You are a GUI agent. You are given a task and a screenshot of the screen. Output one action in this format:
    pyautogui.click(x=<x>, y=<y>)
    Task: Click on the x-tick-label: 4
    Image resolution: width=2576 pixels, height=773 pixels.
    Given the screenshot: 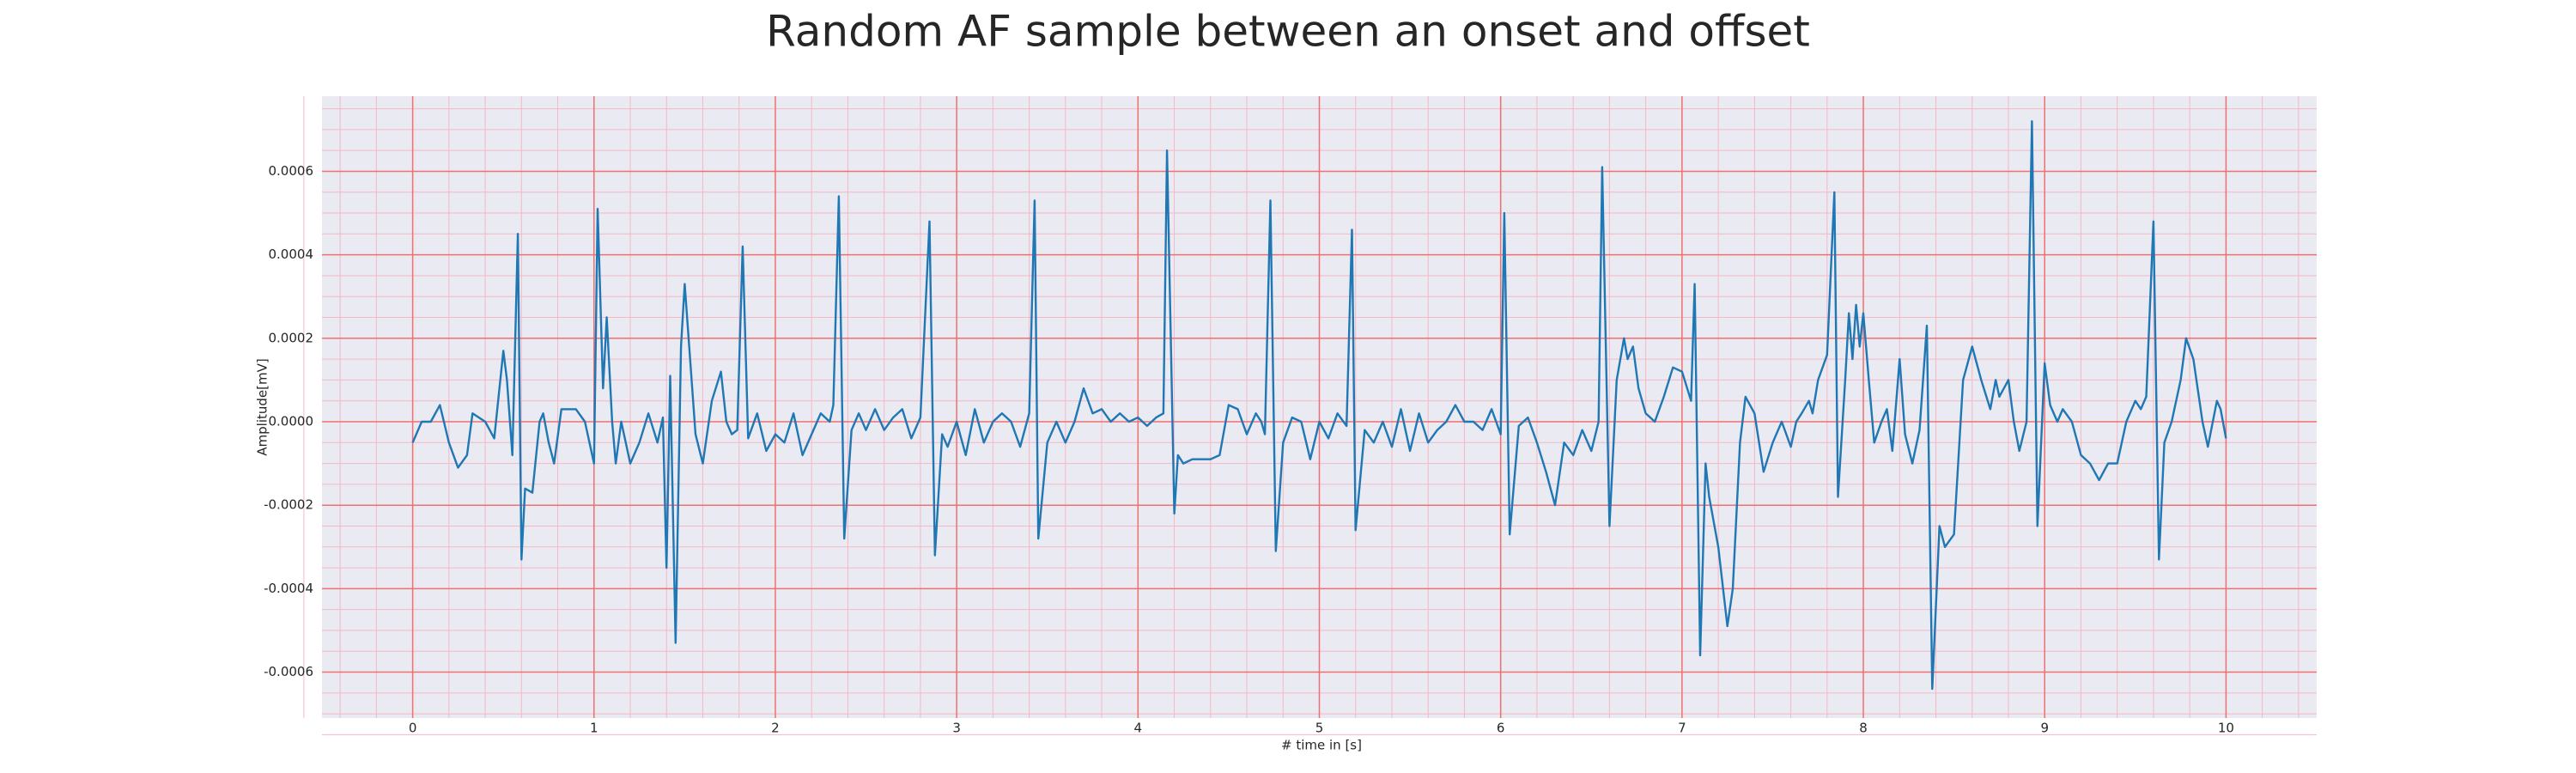 What is the action you would take?
    pyautogui.click(x=1138, y=728)
    